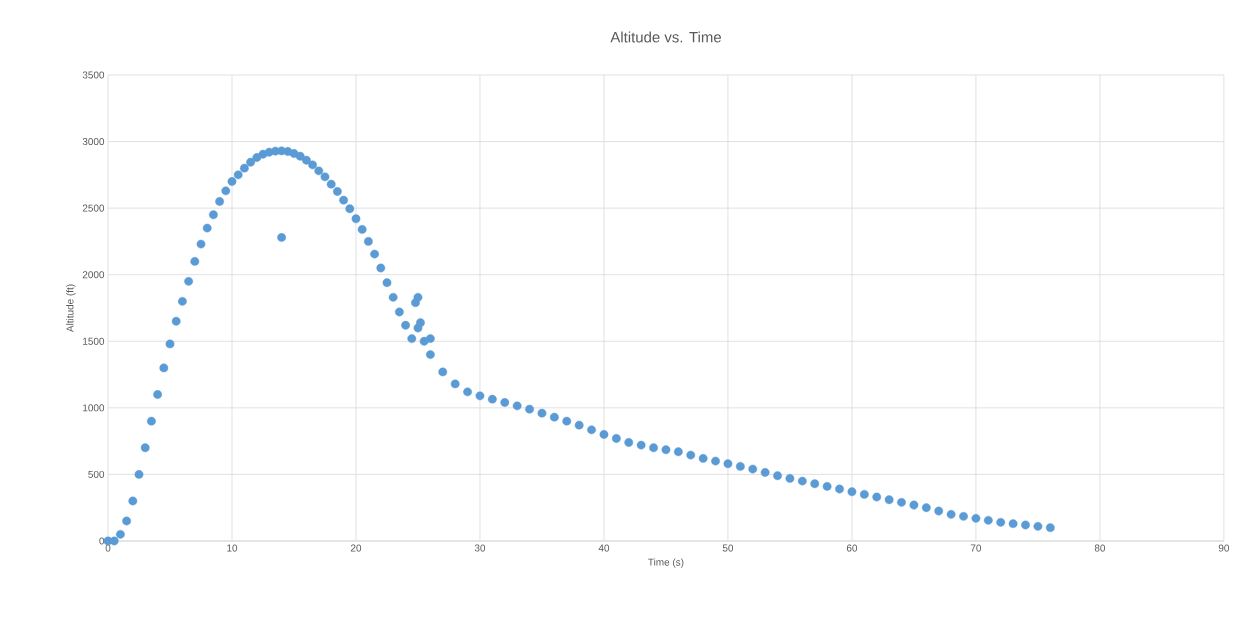 The height and width of the screenshot is (621, 1253). What do you see at coordinates (94, 341) in the screenshot?
I see `y-tick-label: 1500` at bounding box center [94, 341].